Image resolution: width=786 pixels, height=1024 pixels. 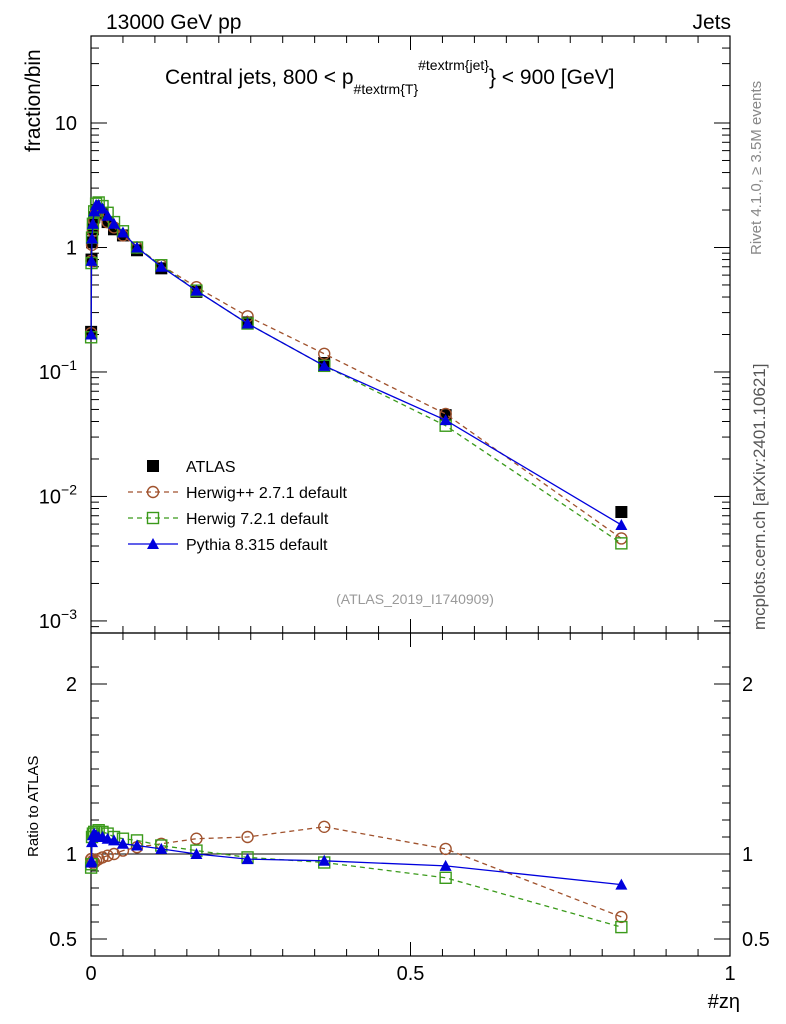 I want to click on legend-label: ATLAS, so click(x=211, y=467).